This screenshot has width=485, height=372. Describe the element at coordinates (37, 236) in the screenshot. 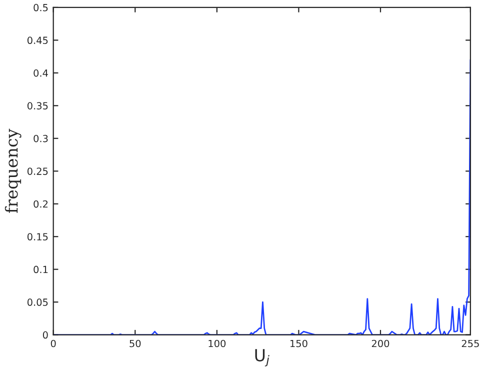

I see `y-tick-label: 0.15` at that location.